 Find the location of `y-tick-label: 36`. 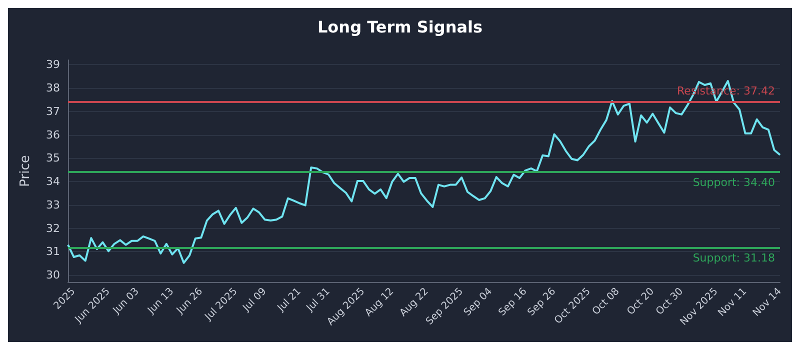

y-tick-label: 36 is located at coordinates (53, 135).